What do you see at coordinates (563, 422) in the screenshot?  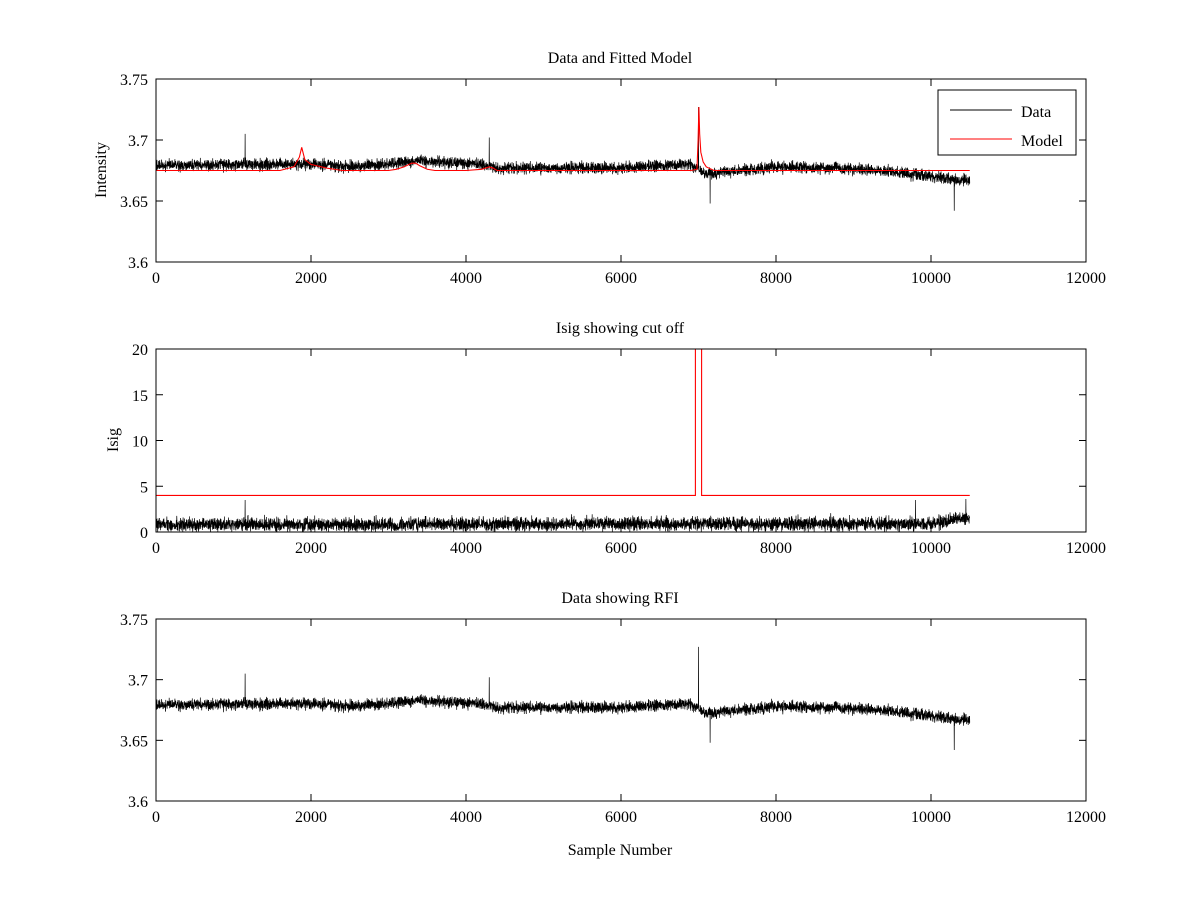 I see `cutoff-series-line` at bounding box center [563, 422].